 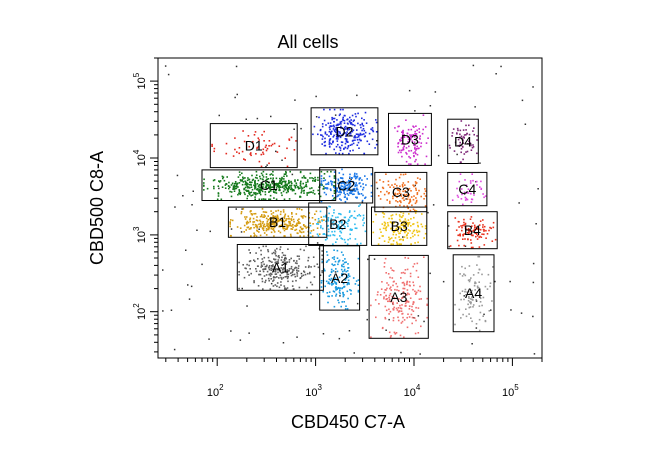 I want to click on gate-d3, so click(x=410, y=139).